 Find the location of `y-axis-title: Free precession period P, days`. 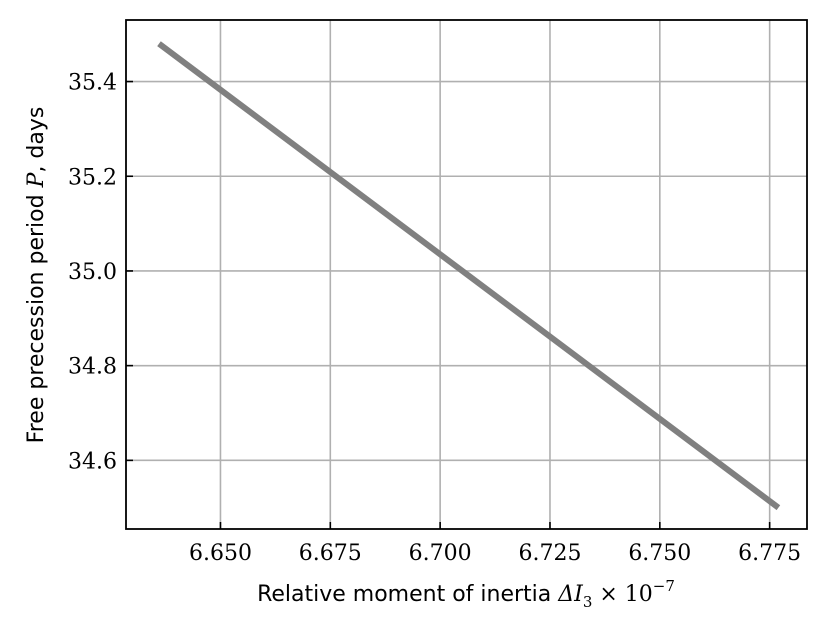

y-axis-title: Free precession period P, days is located at coordinates (36, 275).